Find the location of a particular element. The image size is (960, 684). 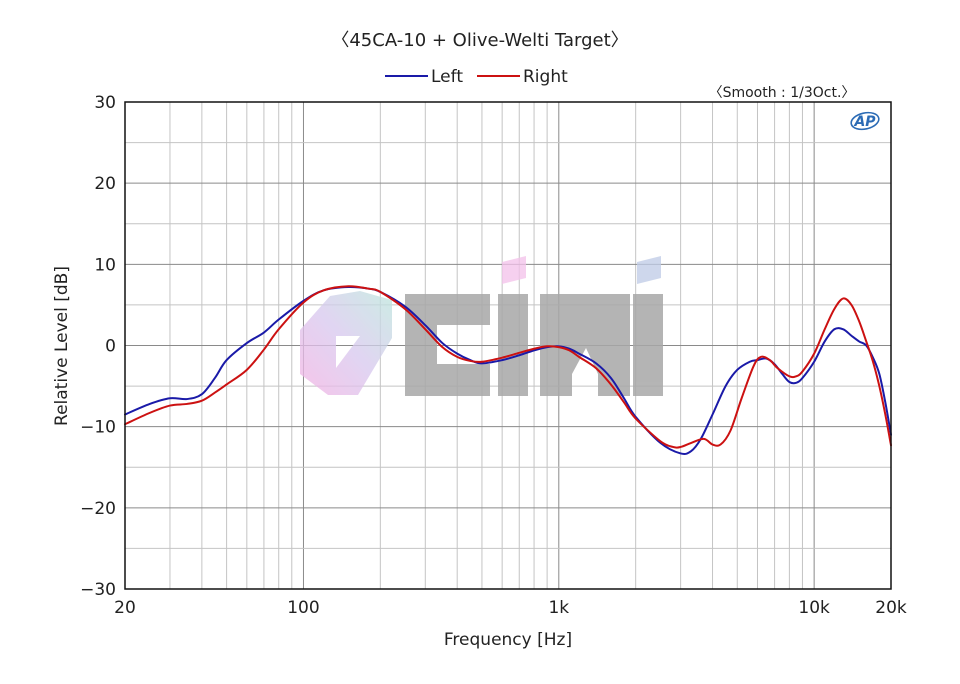

y-tick-label: 20 is located at coordinates (105, 184).